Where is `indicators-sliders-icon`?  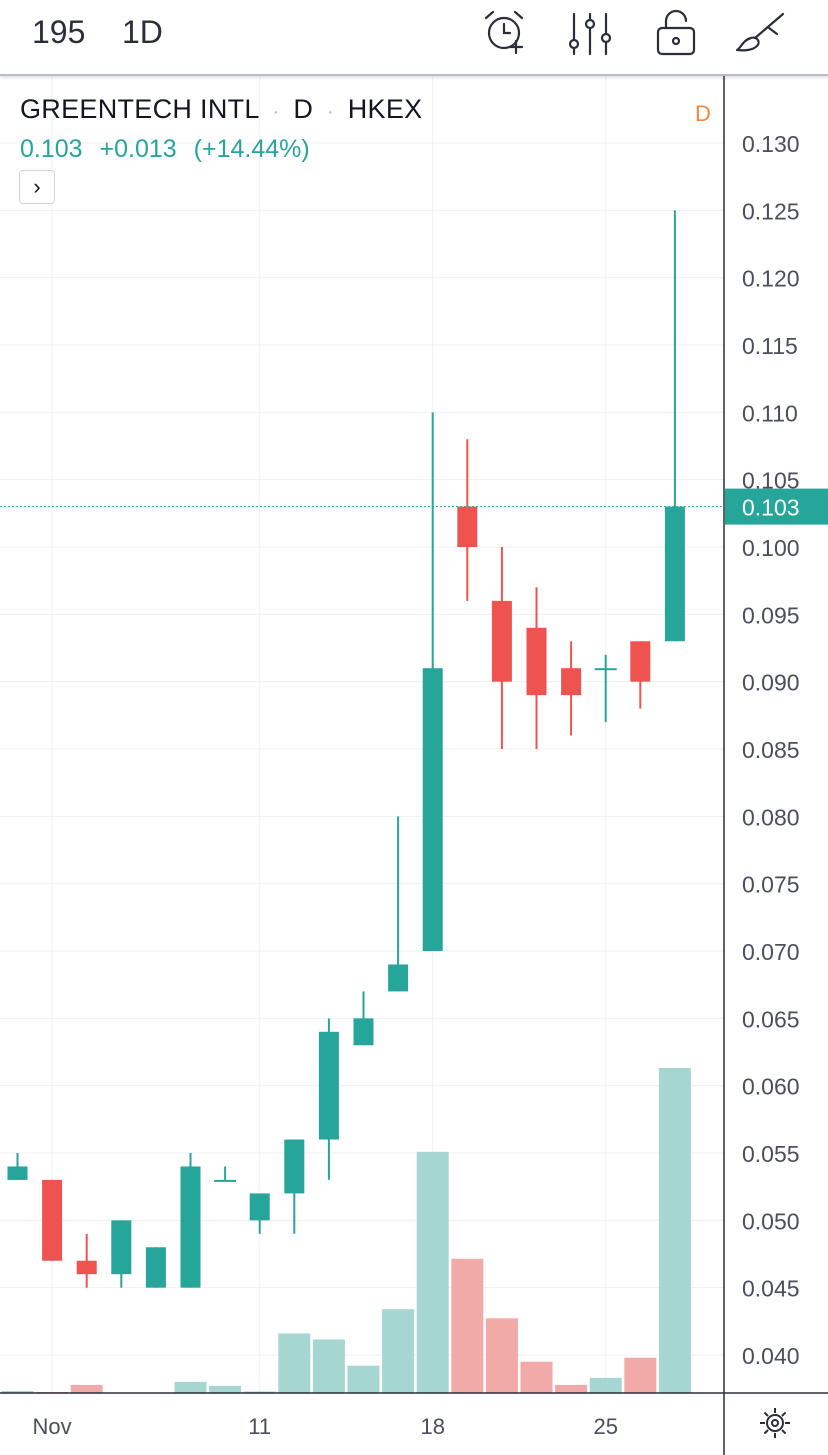 indicators-sliders-icon is located at coordinates (590, 34).